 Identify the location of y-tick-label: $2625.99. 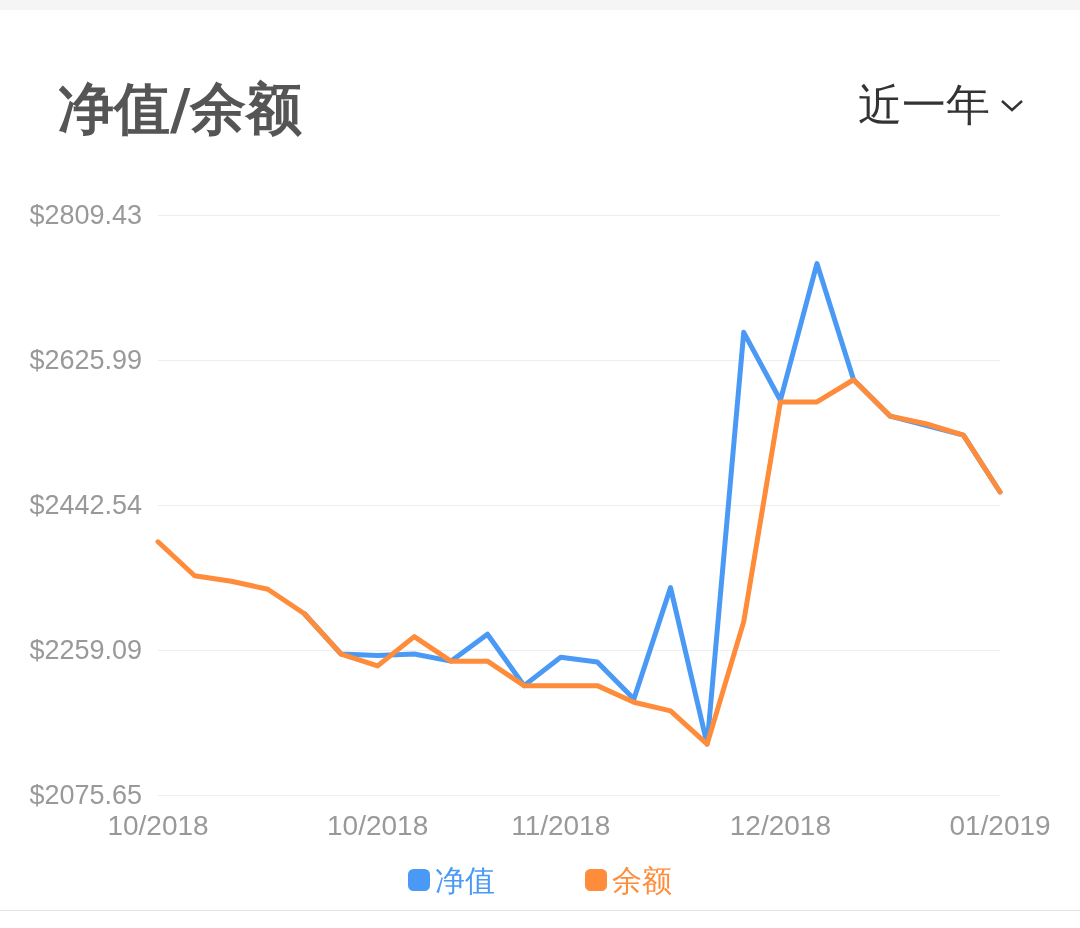
(85, 360).